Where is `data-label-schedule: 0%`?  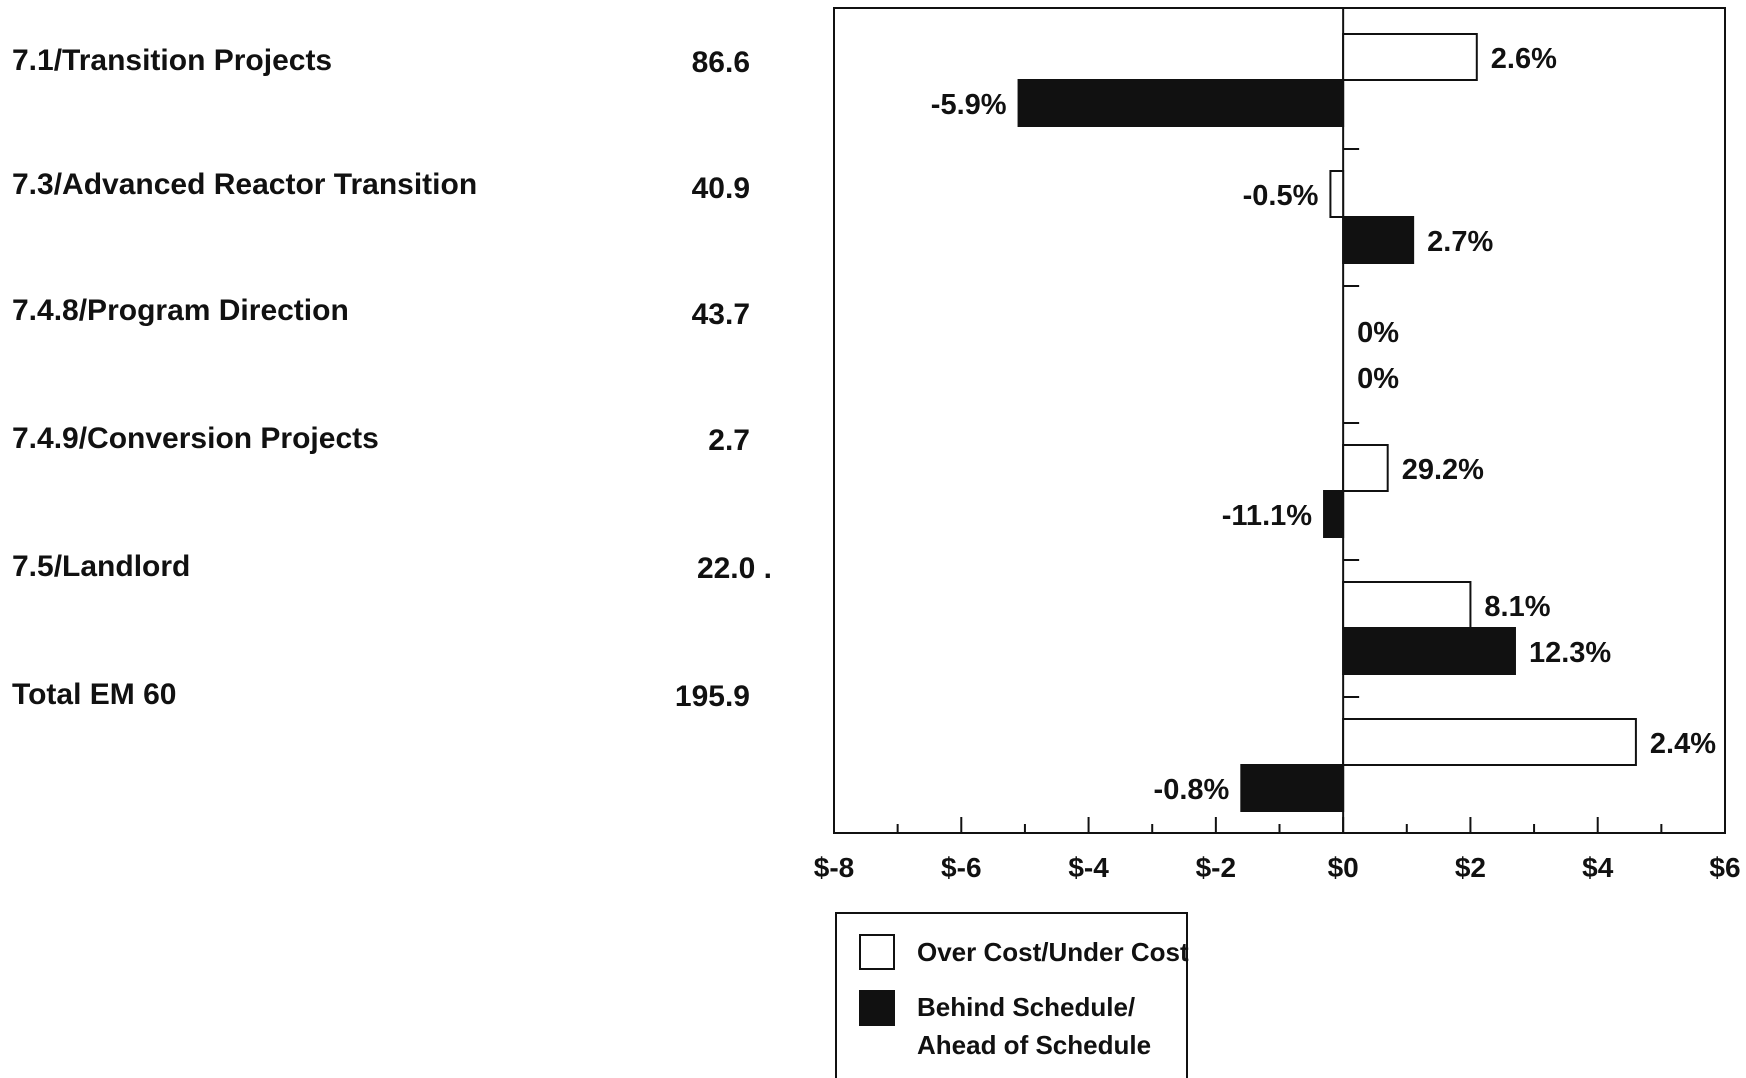
data-label-schedule: 0% is located at coordinates (1378, 379).